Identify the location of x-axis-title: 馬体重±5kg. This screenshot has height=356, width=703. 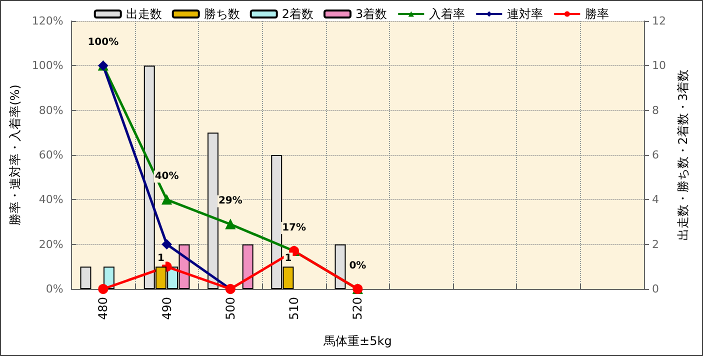
(357, 341).